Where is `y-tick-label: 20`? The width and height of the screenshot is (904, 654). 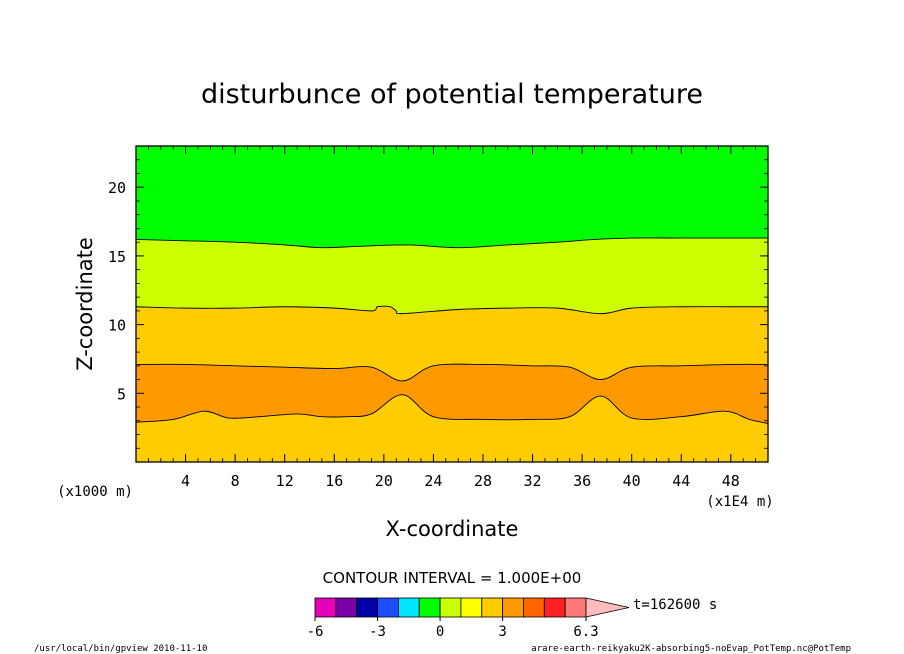 y-tick-label: 20 is located at coordinates (117, 188).